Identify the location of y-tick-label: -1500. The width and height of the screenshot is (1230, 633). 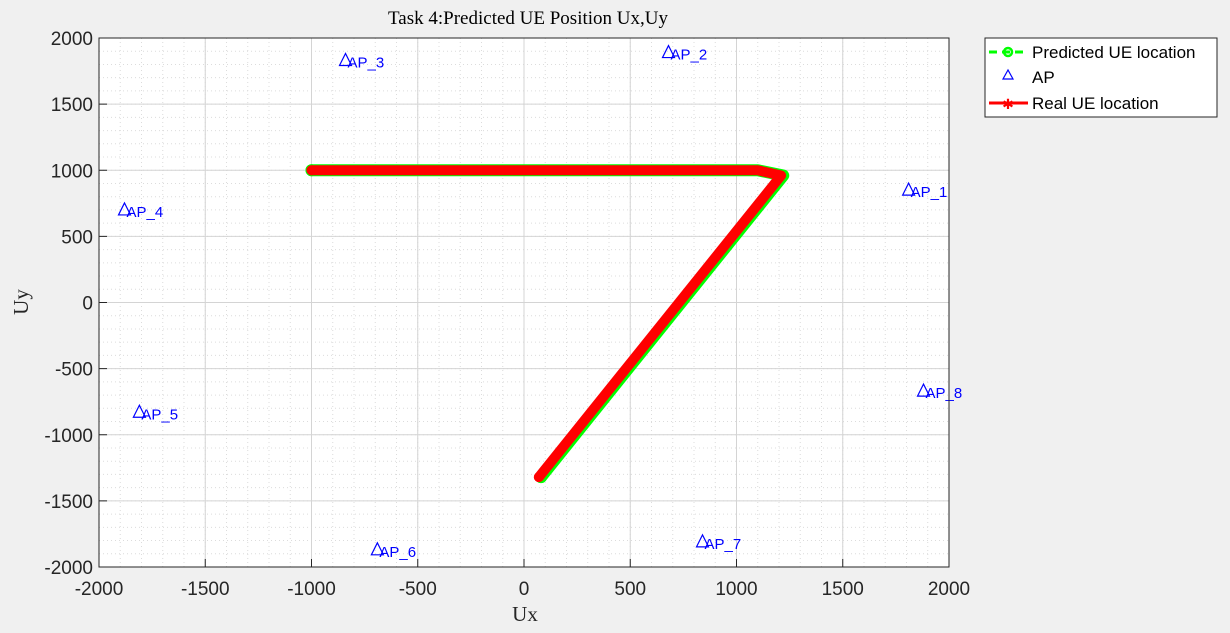
(68, 502).